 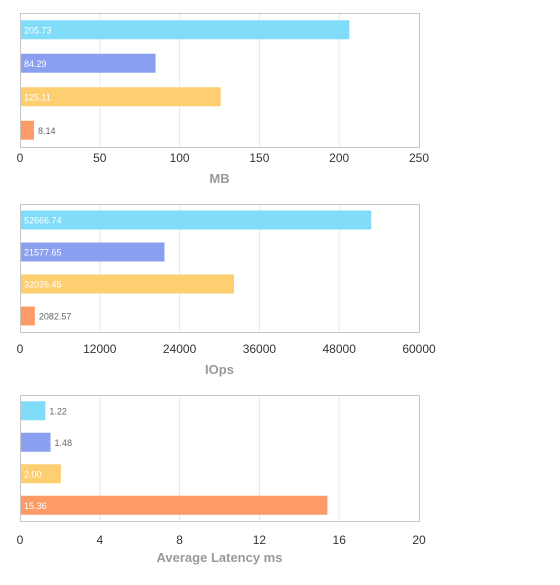 What do you see at coordinates (260, 540) in the screenshot?
I see `tick-label-2-3: 12` at bounding box center [260, 540].